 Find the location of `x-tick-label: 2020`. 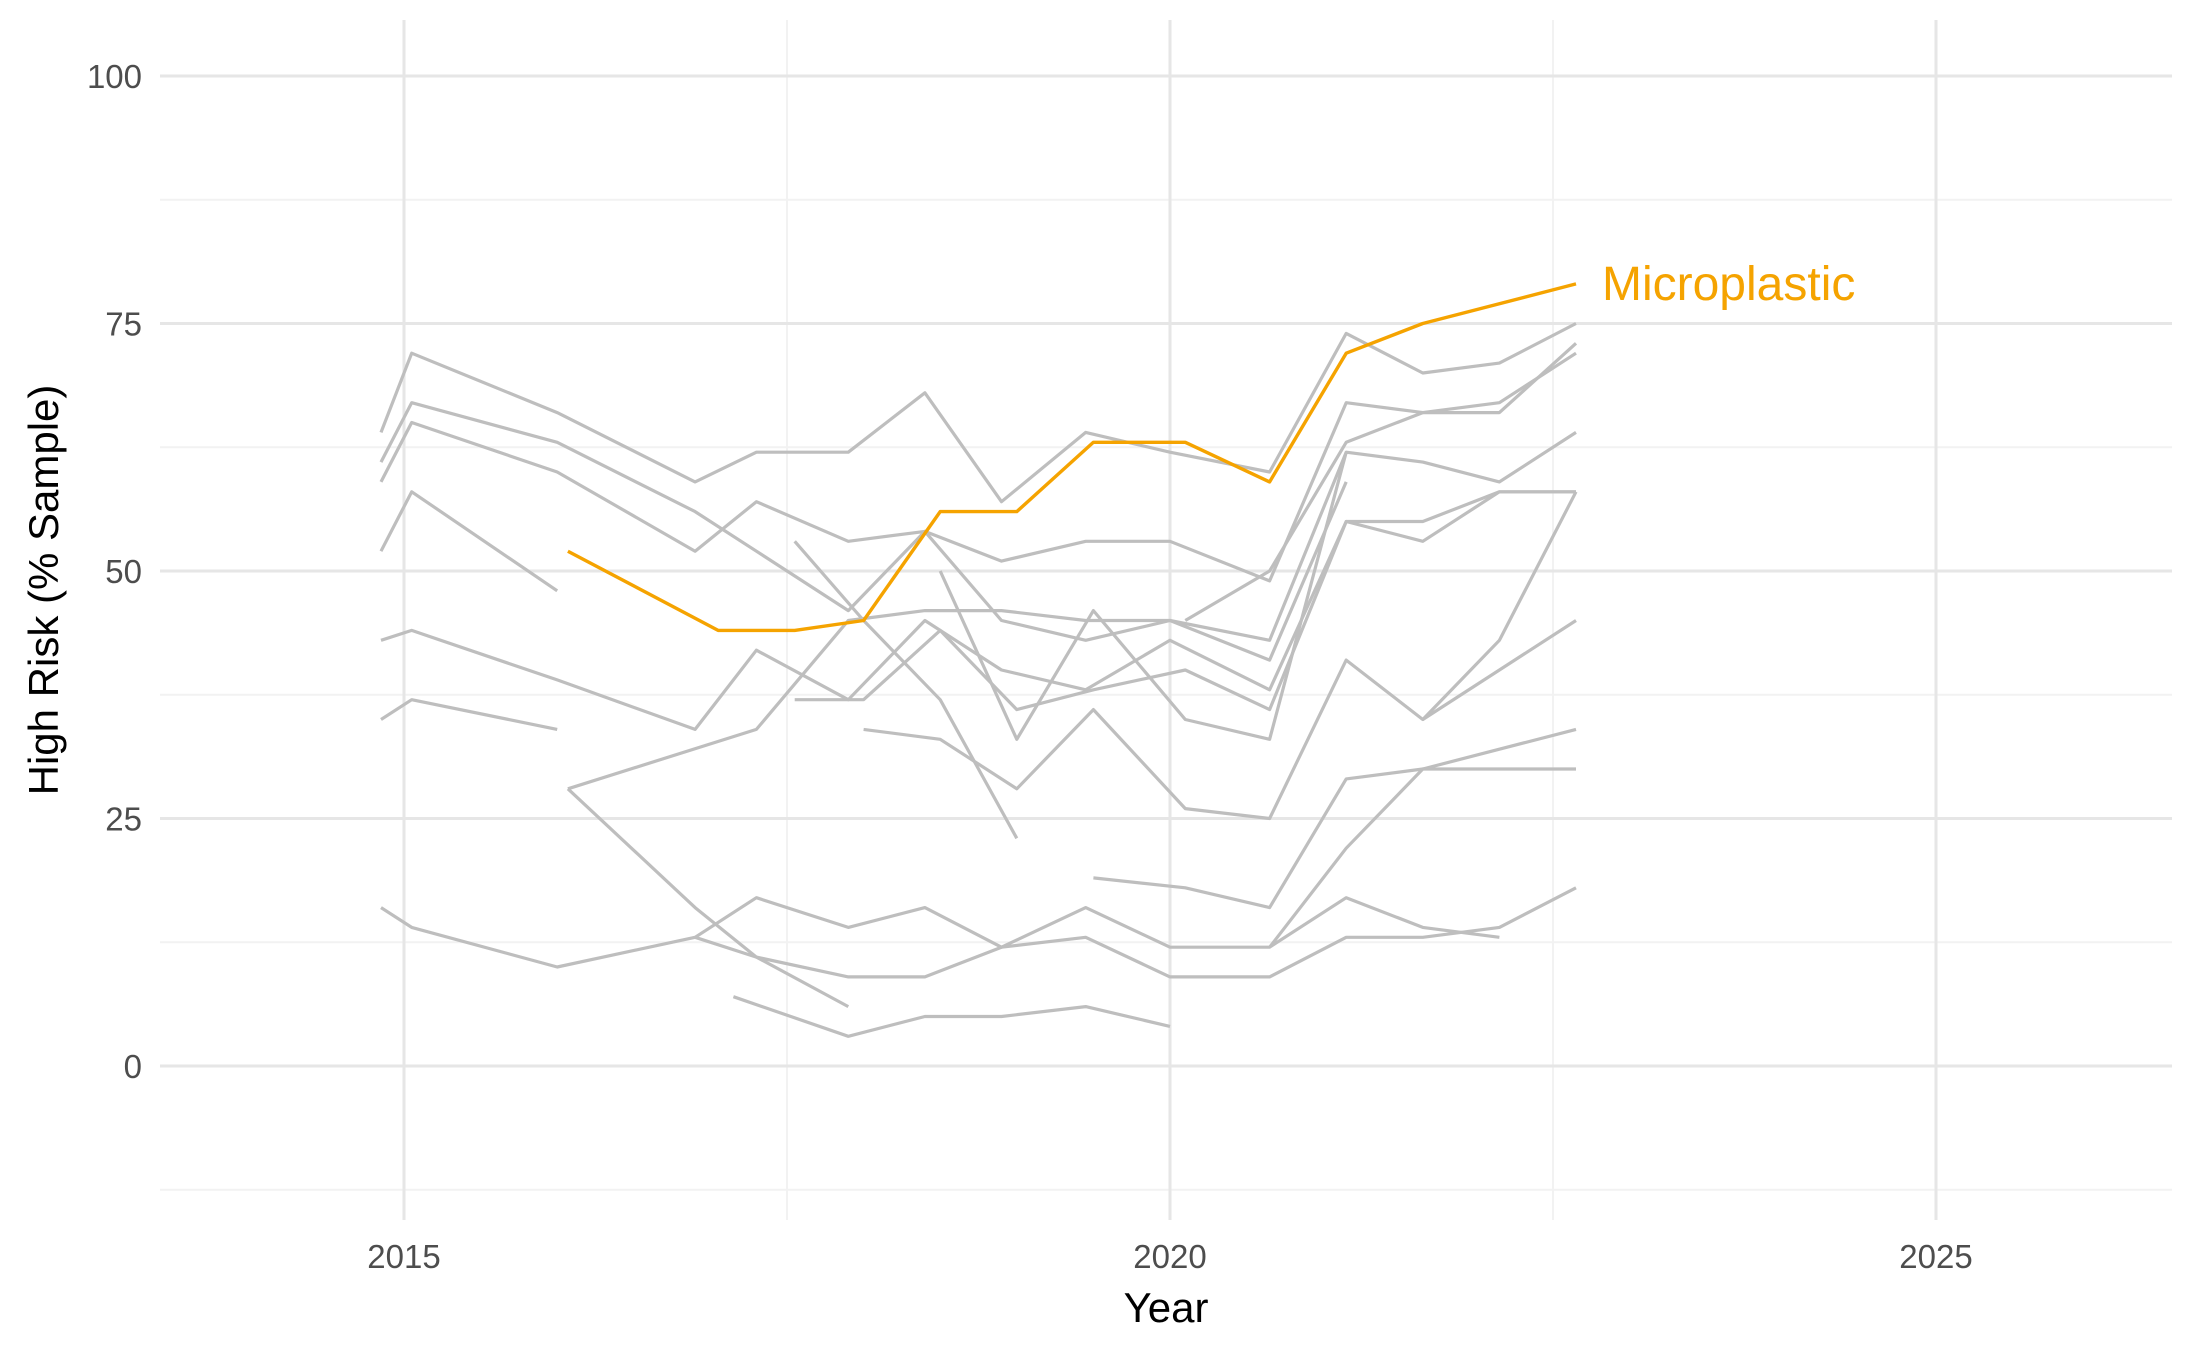

x-tick-label: 2020 is located at coordinates (1169, 1256).